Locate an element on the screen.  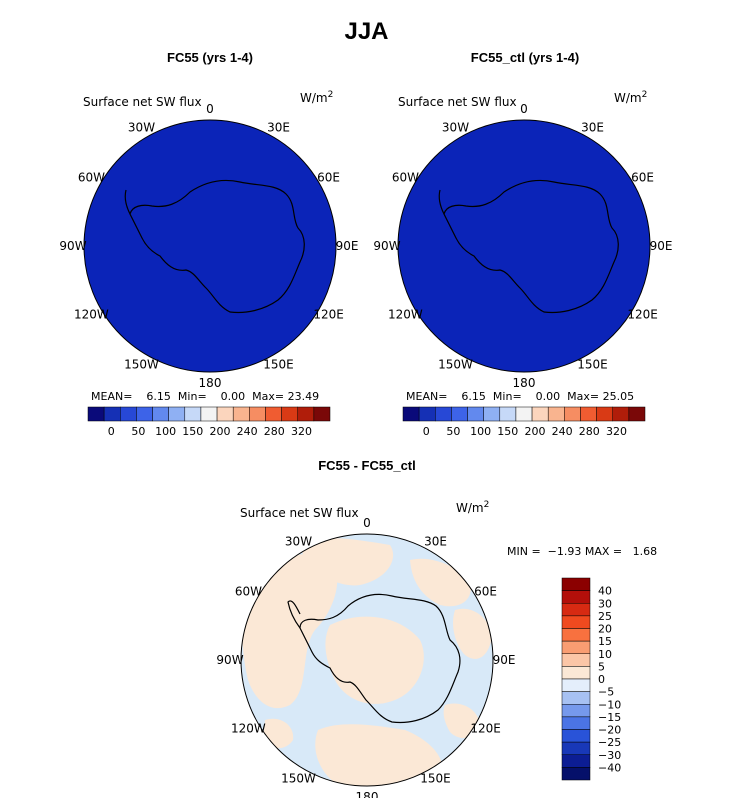
difference-field is located at coordinates (367, 660).